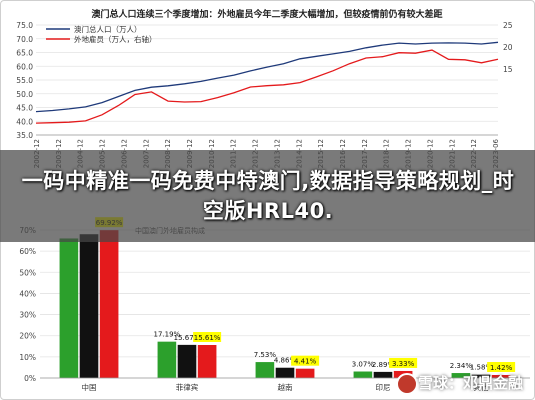 The image size is (535, 400). Describe the element at coordinates (481, 387) in the screenshot. I see `category-label: 其他` at that location.